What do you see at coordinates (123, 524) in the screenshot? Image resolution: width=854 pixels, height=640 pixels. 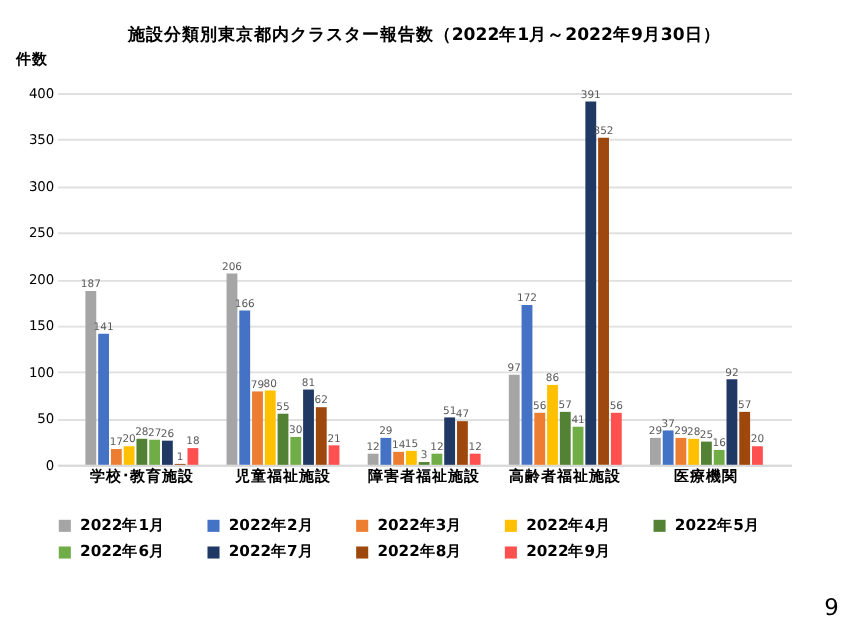 I see `legend-label: 2022年1月` at bounding box center [123, 524].